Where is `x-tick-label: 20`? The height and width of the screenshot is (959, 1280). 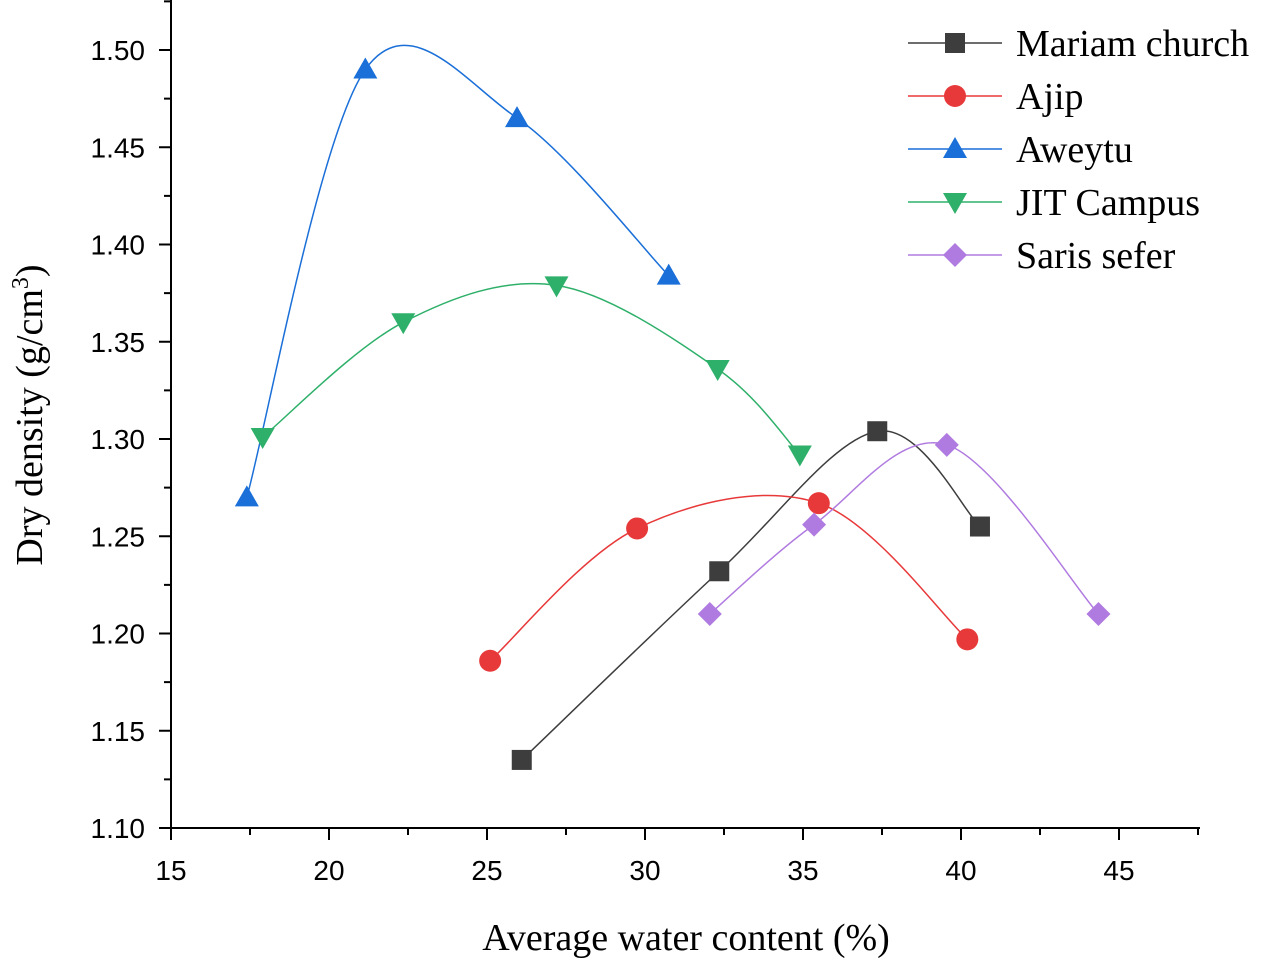 x-tick-label: 20 is located at coordinates (328, 870).